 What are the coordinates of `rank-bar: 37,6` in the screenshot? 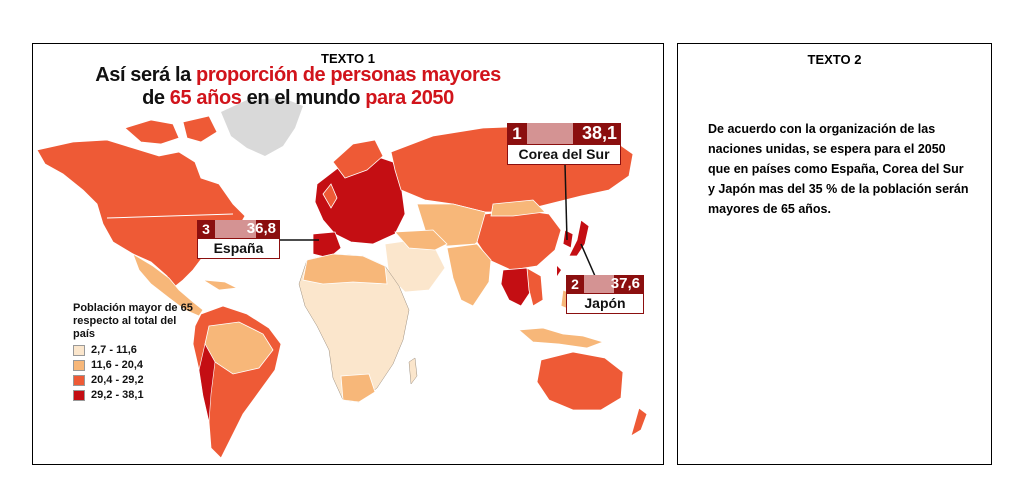 It's located at (614, 284).